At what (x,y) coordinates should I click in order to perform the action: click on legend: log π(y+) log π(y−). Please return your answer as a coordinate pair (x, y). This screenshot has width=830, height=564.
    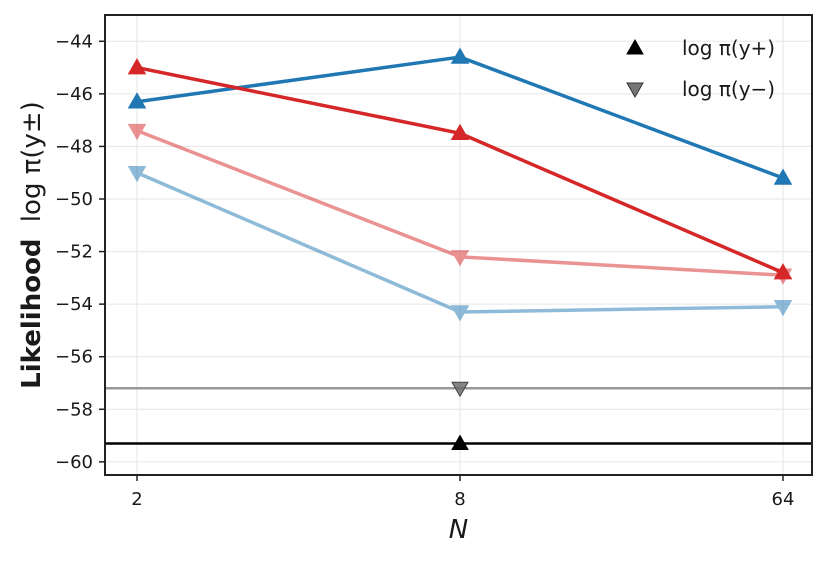
    Looking at the image, I should click on (700, 68).